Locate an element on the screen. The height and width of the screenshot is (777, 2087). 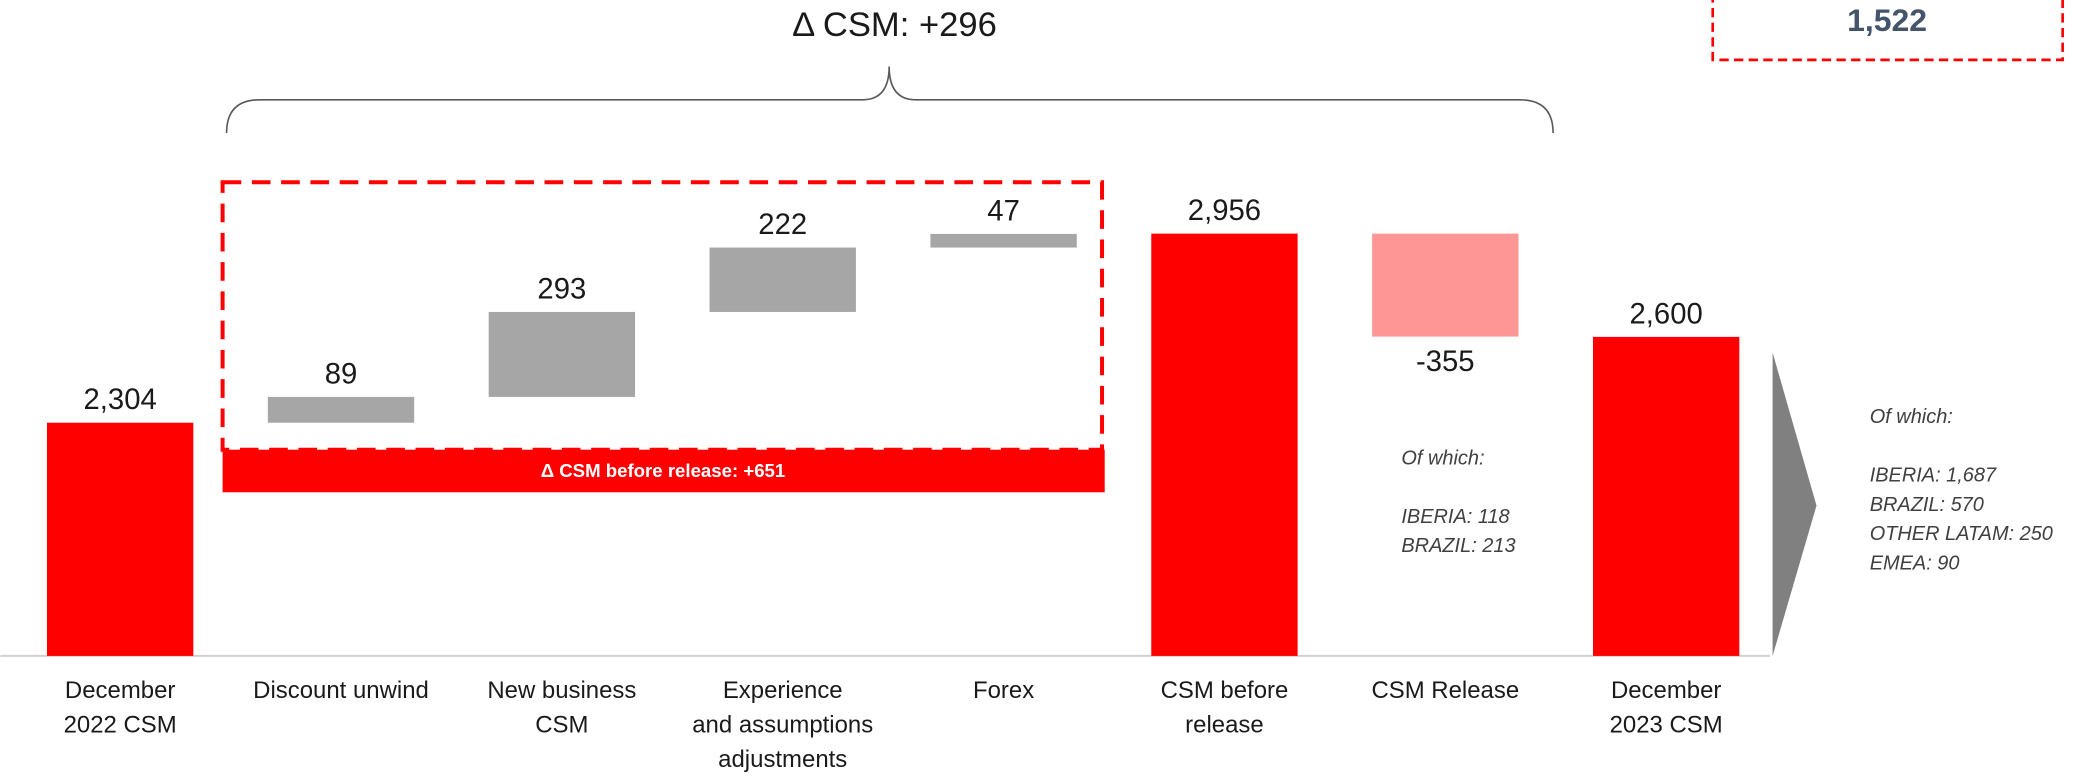
note-line: EMEA: 90 is located at coordinates (1915, 563).